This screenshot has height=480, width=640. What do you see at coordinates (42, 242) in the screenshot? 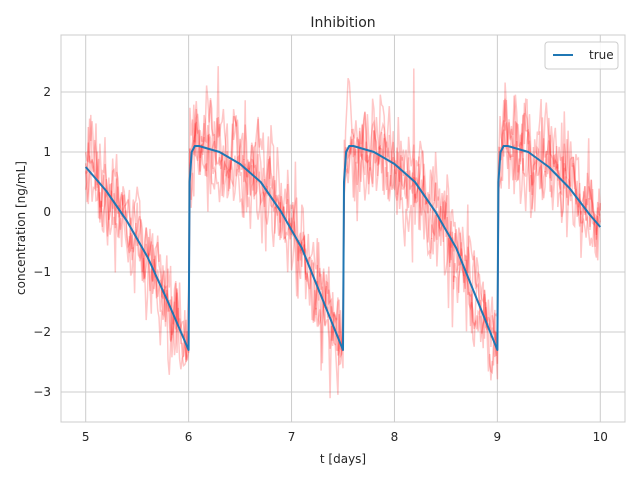
I see `y-tick-labels: −3 −2 −1 0 1 2` at bounding box center [42, 242].